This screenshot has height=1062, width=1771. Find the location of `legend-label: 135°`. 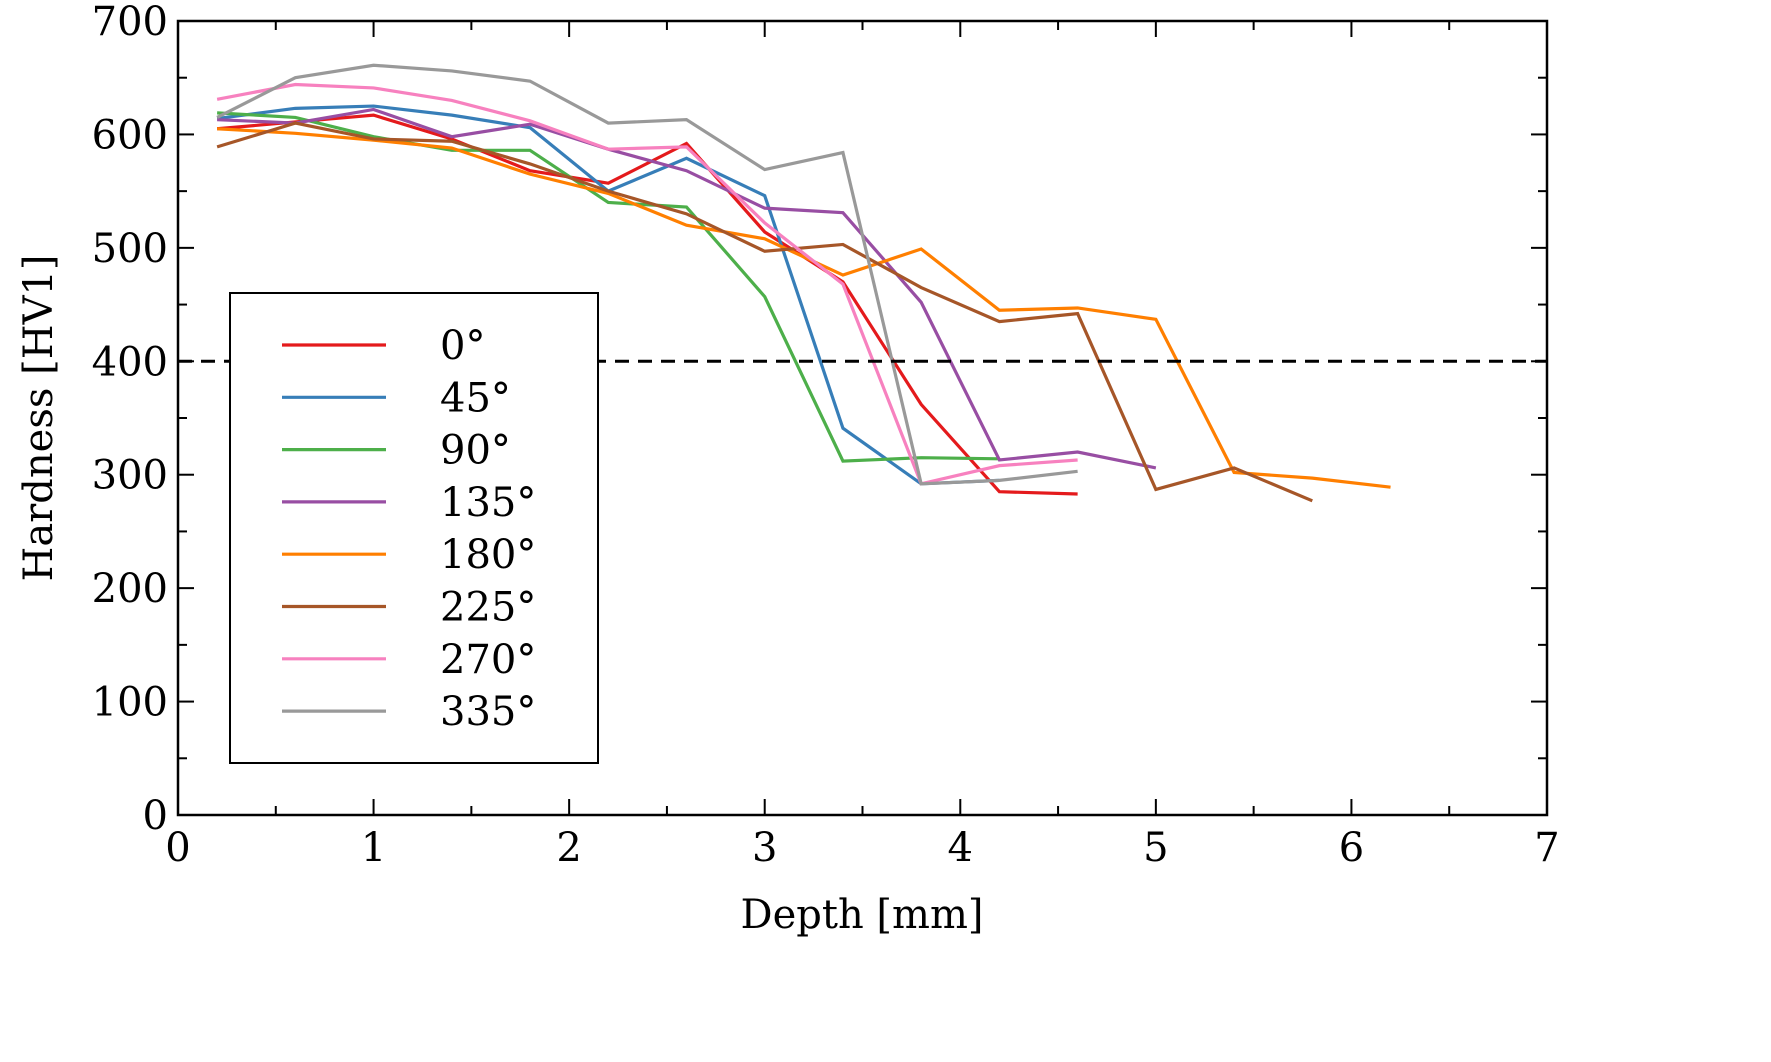

legend-label: 135° is located at coordinates (488, 503).